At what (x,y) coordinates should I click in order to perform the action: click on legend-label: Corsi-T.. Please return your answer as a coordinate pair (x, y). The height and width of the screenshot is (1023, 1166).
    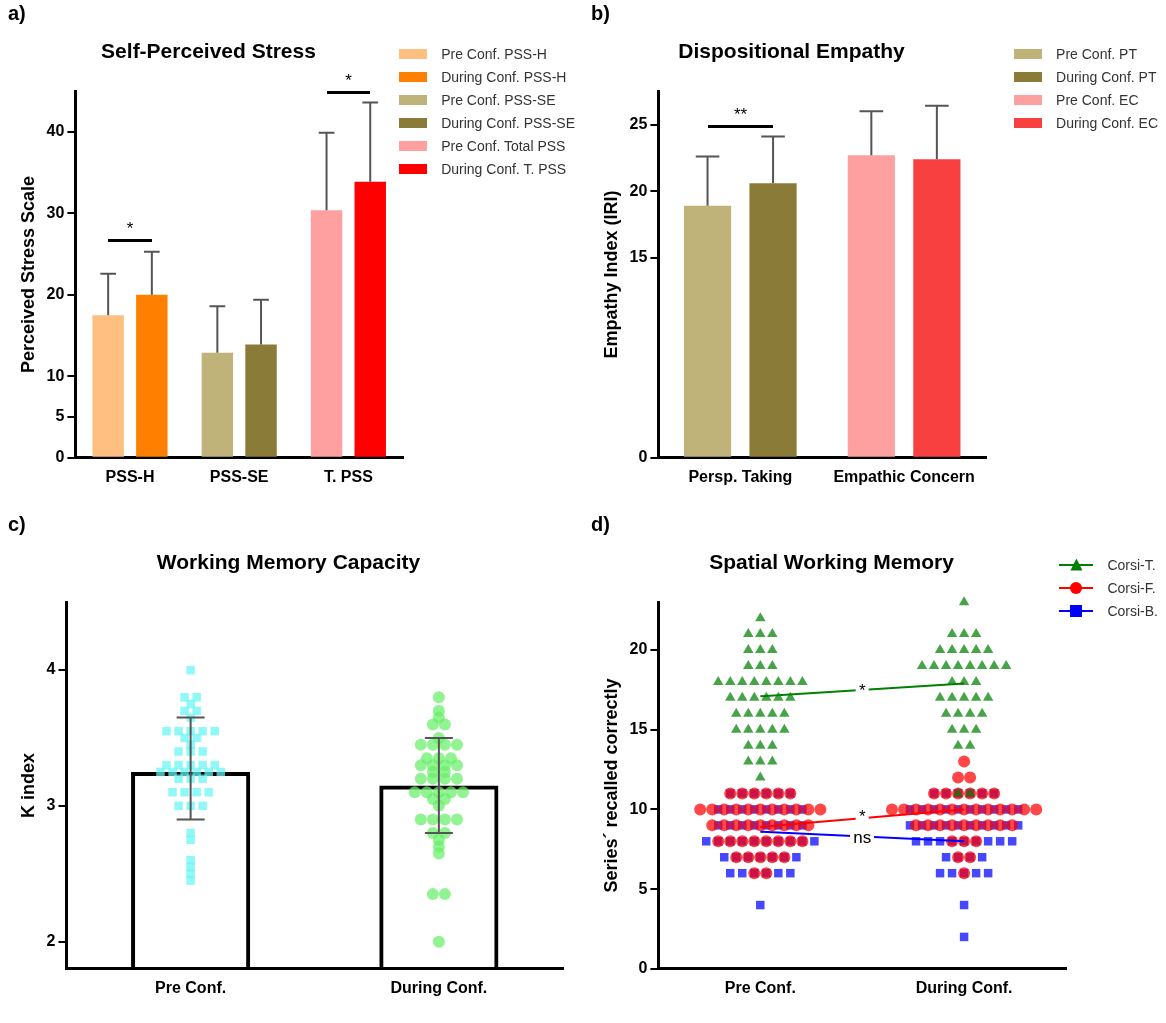
    Looking at the image, I should click on (1131, 564).